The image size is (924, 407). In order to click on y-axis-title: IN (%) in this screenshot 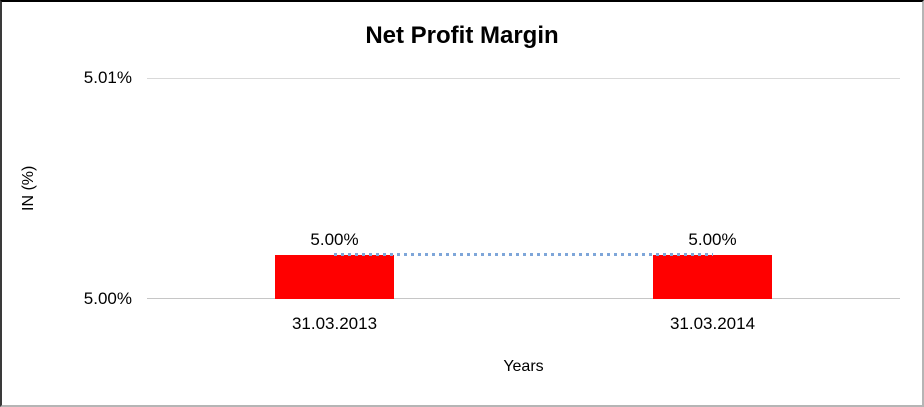, I will do `click(28, 188)`.